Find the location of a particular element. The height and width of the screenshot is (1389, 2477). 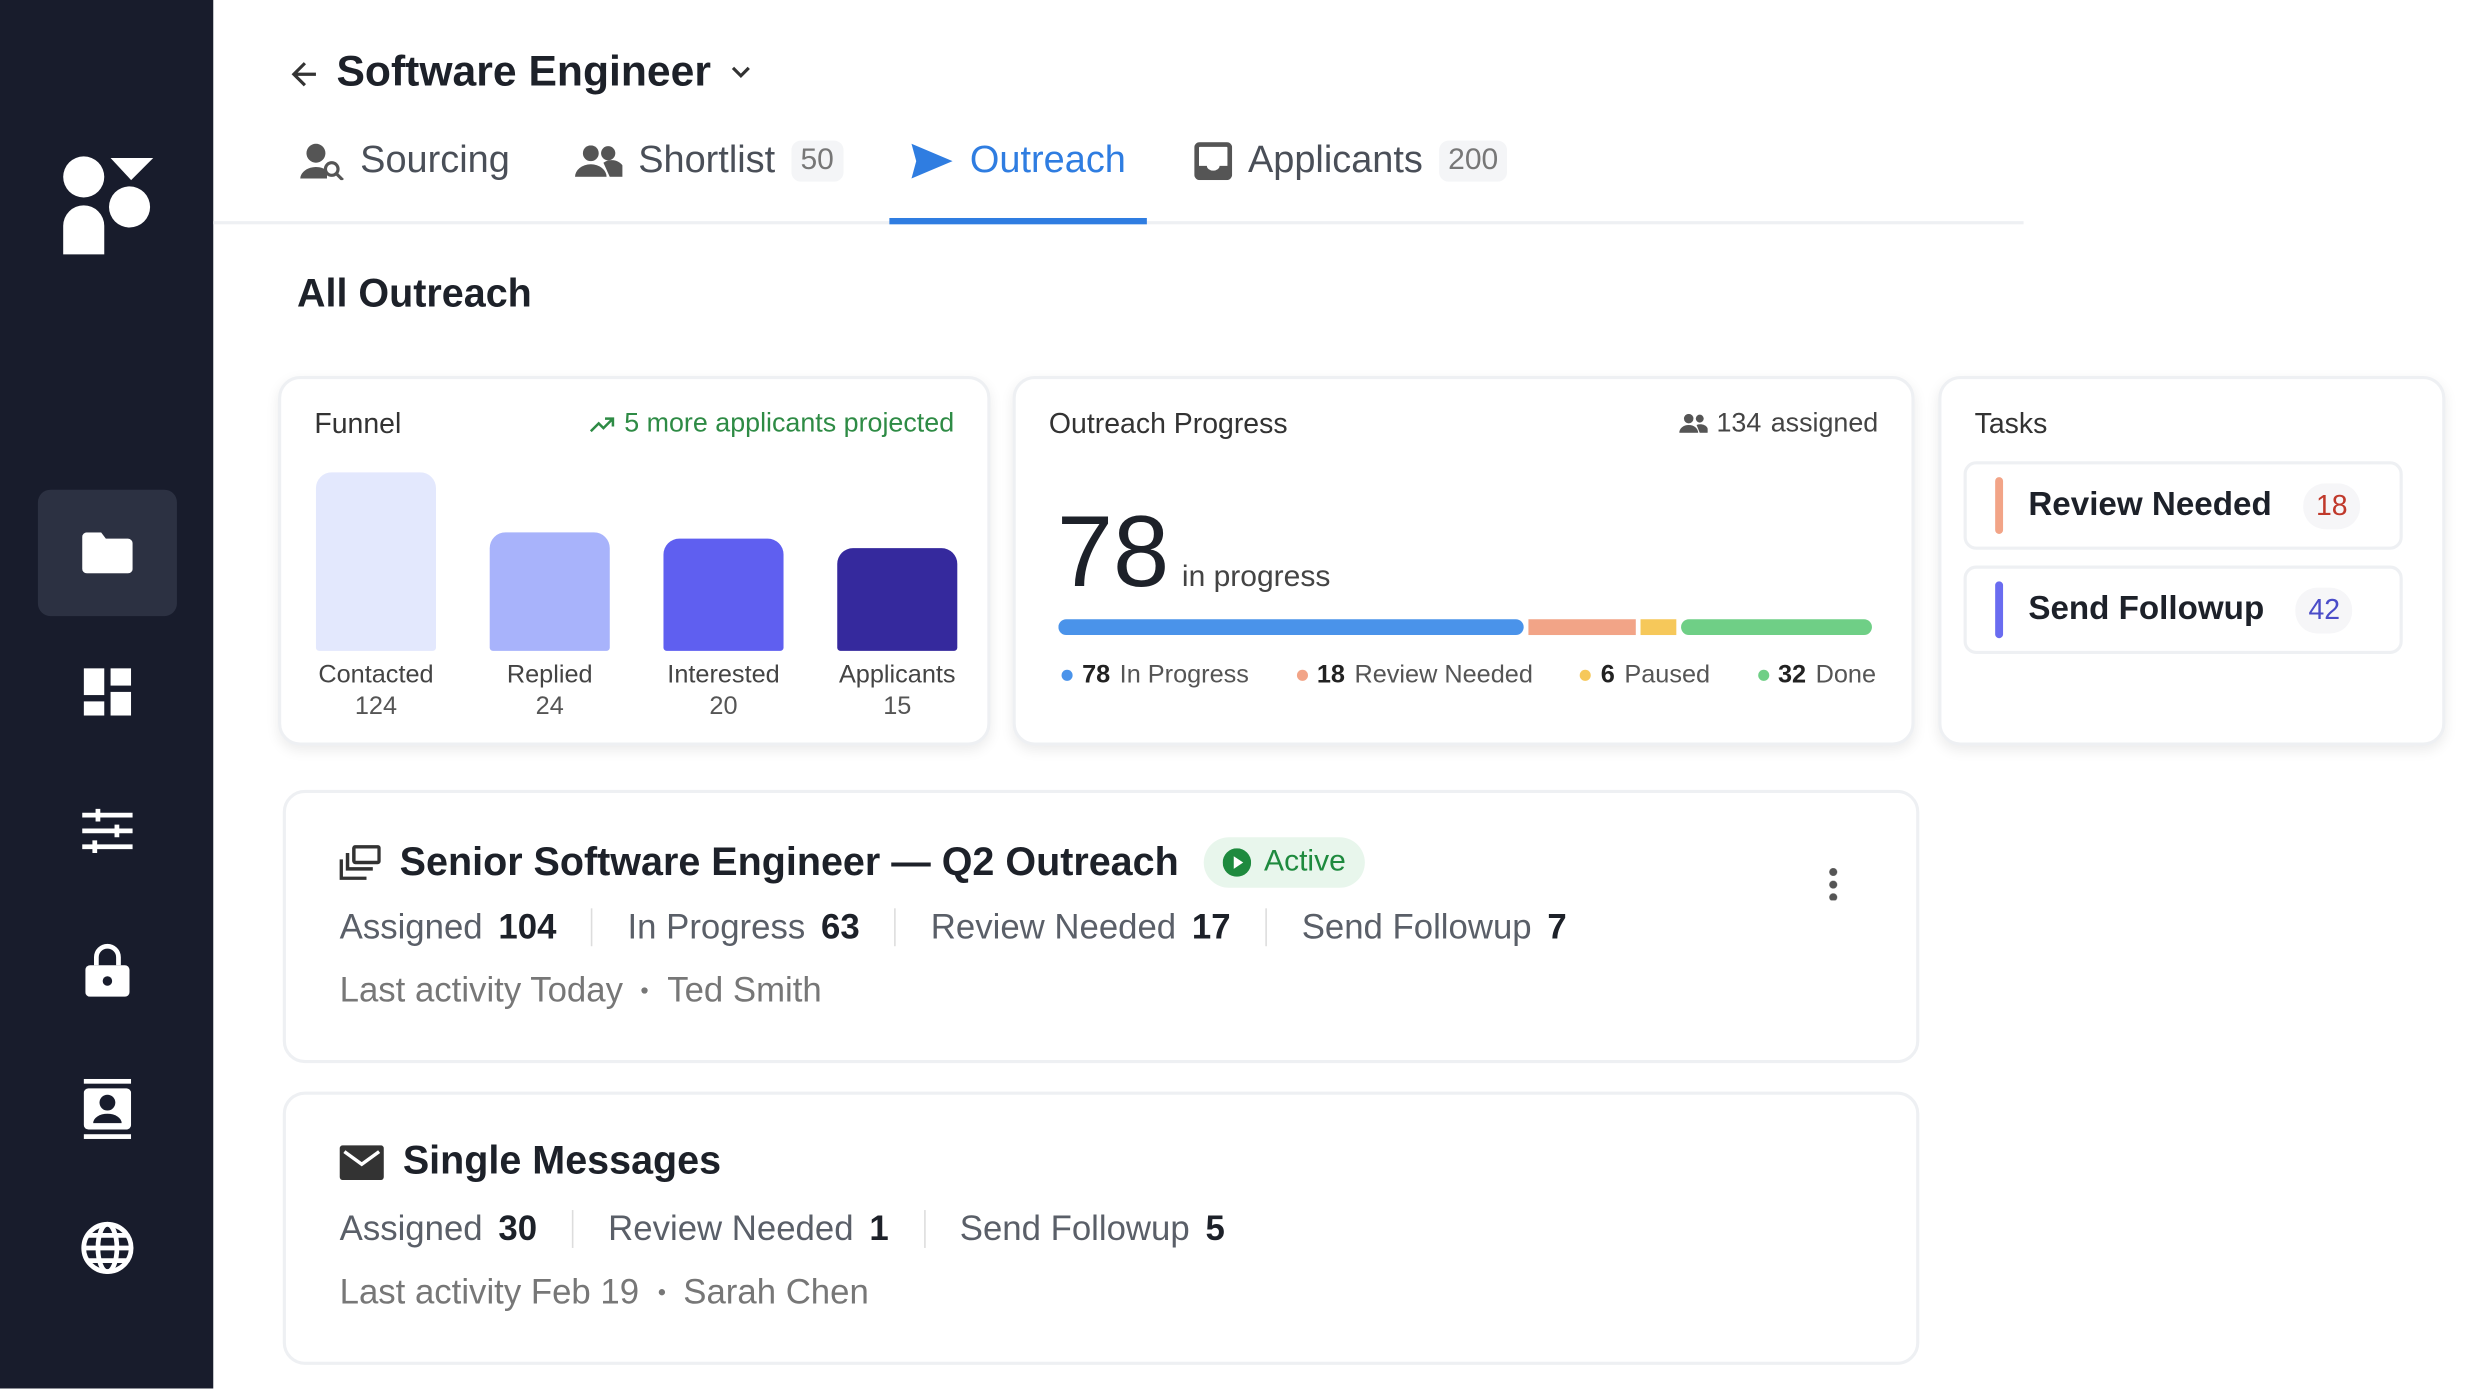

sidebar is located at coordinates (107, 694).